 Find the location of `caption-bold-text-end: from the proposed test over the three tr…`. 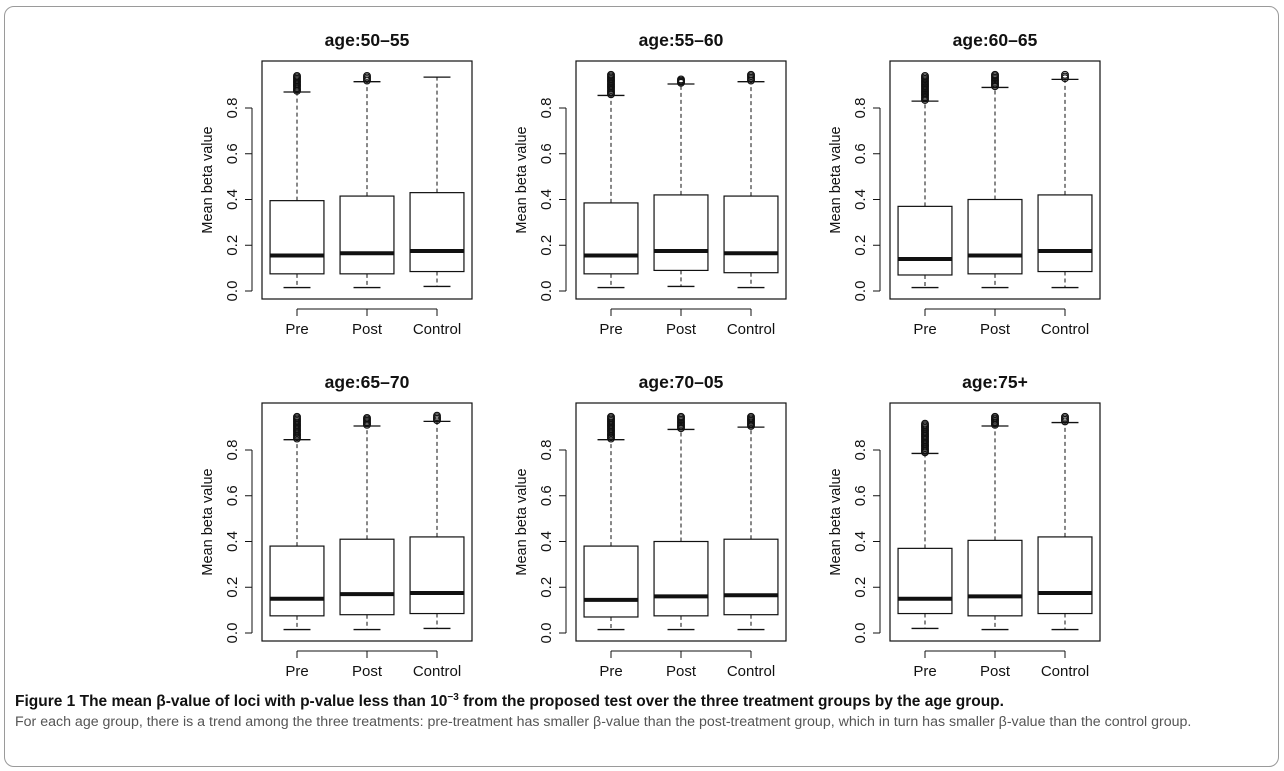

caption-bold-text-end: from the proposed test over the three tr… is located at coordinates (731, 702).